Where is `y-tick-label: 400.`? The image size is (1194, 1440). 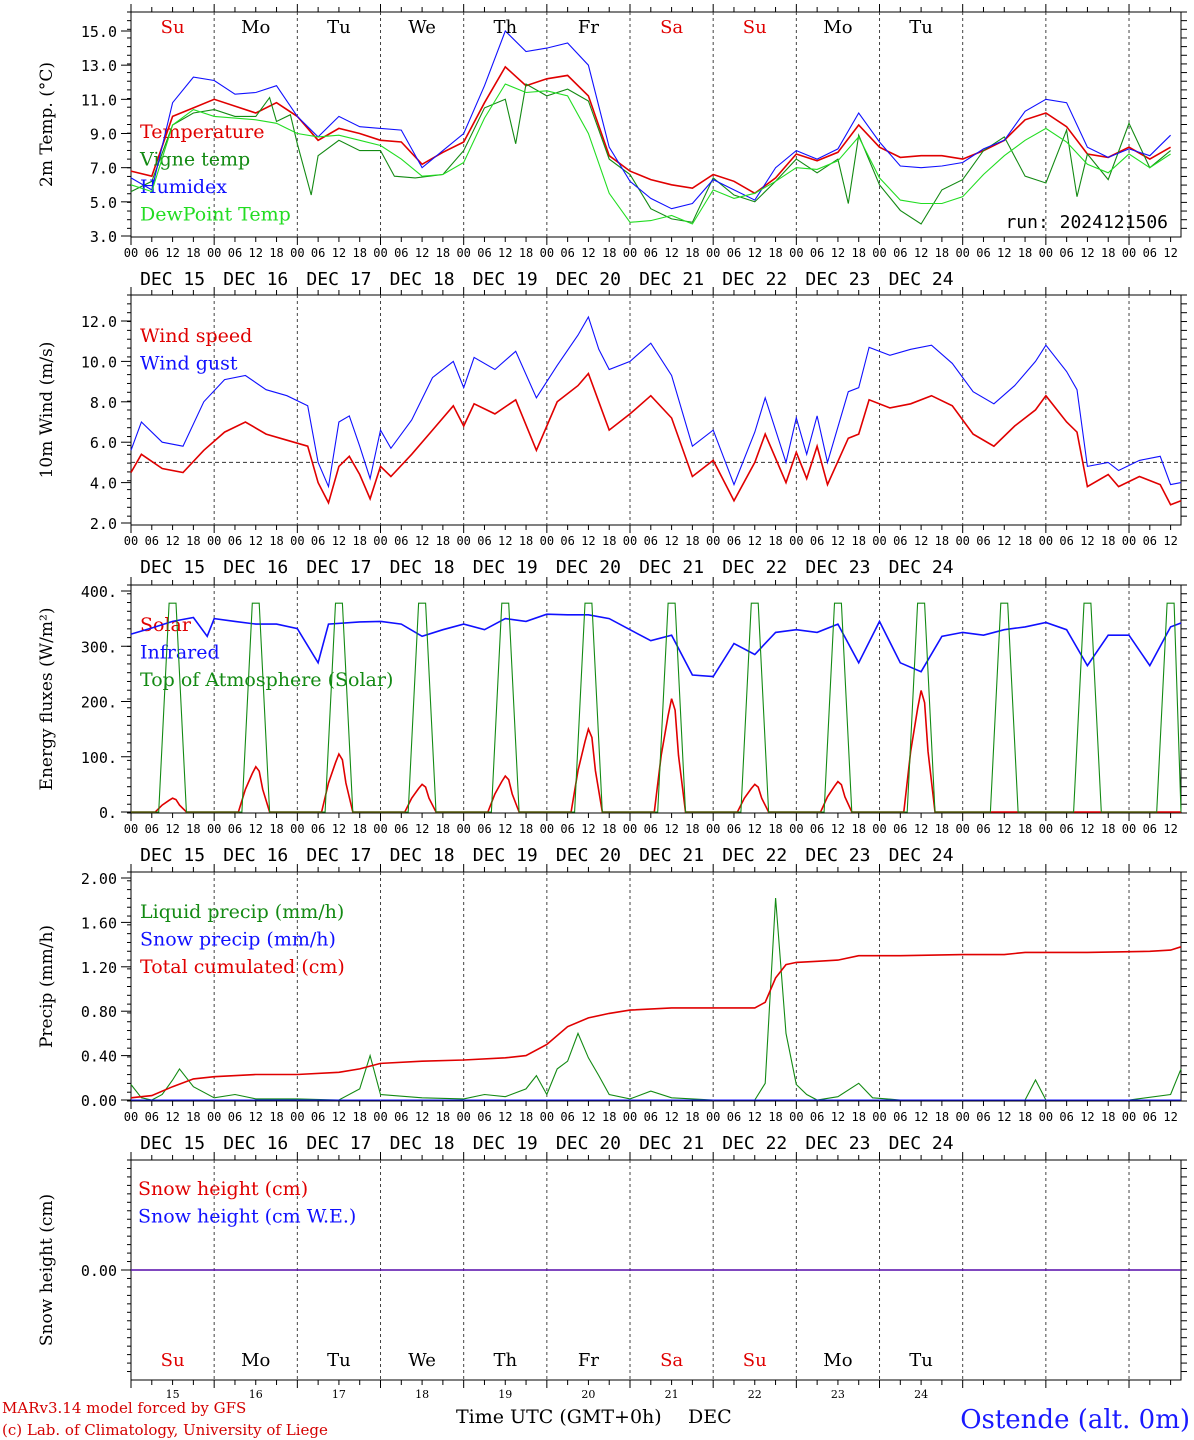 y-tick-label: 400. is located at coordinates (99, 592).